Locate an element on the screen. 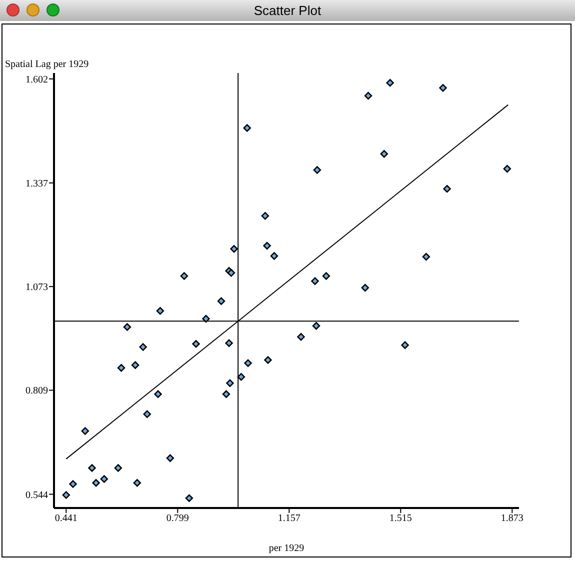  y-tick-label: 1.337 is located at coordinates (37, 184).